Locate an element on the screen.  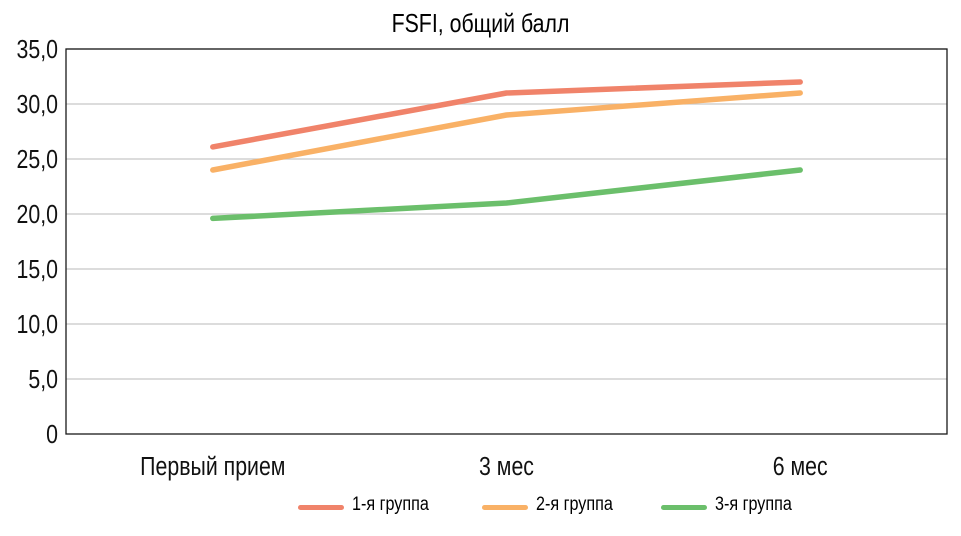
x-tick-label: Первый прием is located at coordinates (212, 467).